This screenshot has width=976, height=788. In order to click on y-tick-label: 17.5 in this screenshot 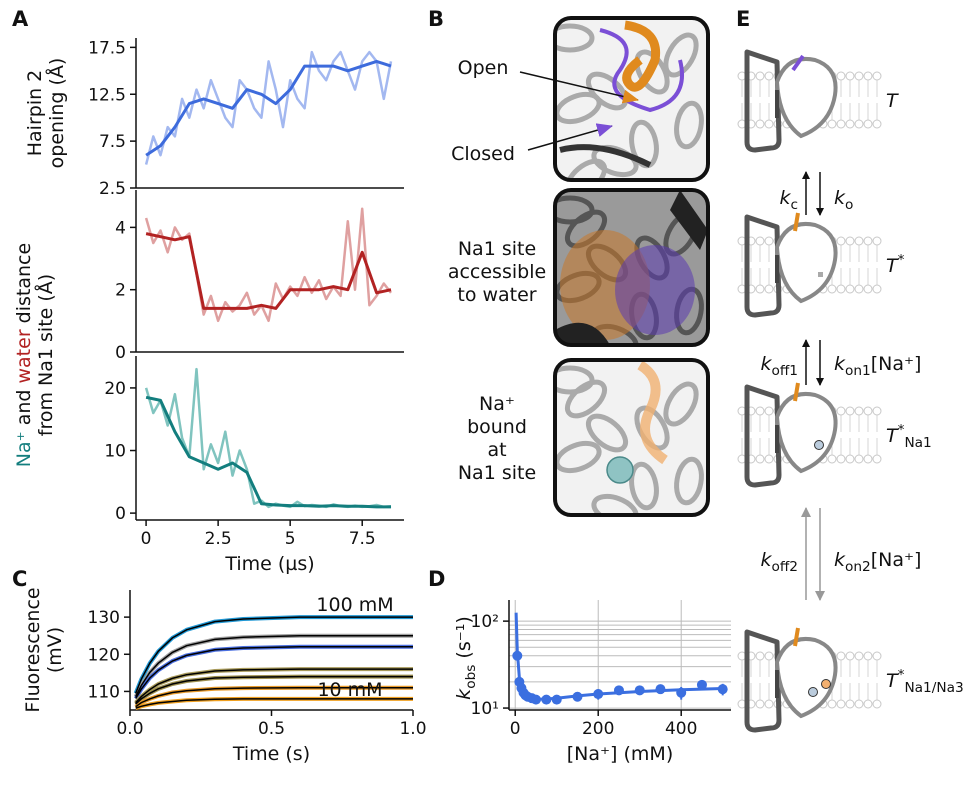, I will do `click(107, 48)`.